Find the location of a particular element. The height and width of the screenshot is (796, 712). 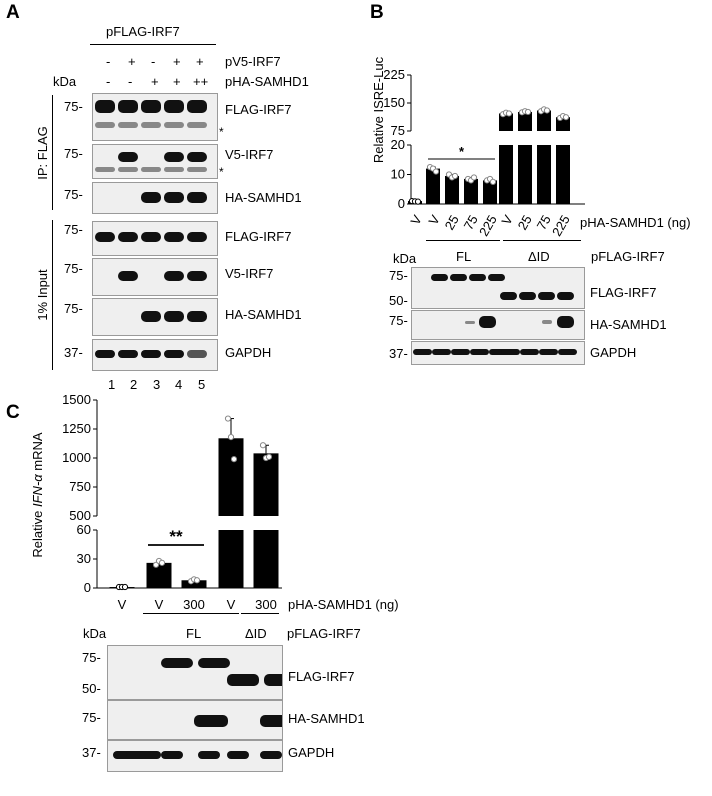

panel-a-header-line is located at coordinates (153, 44).